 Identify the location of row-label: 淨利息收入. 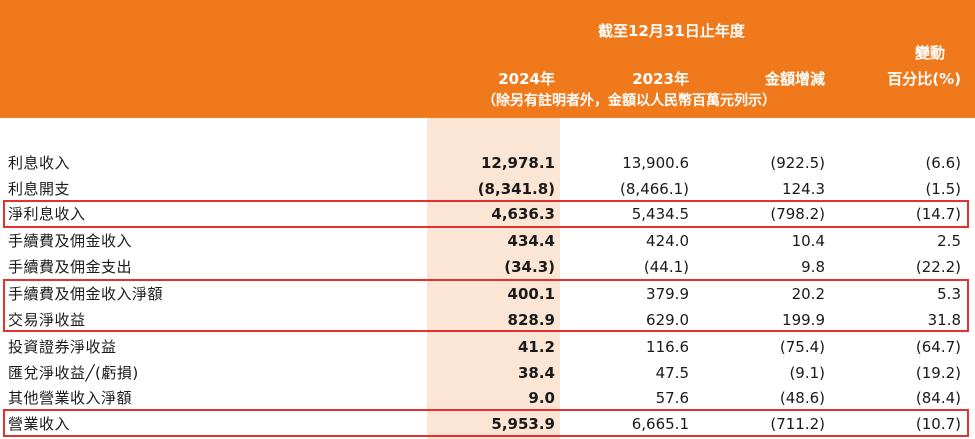
(47, 214).